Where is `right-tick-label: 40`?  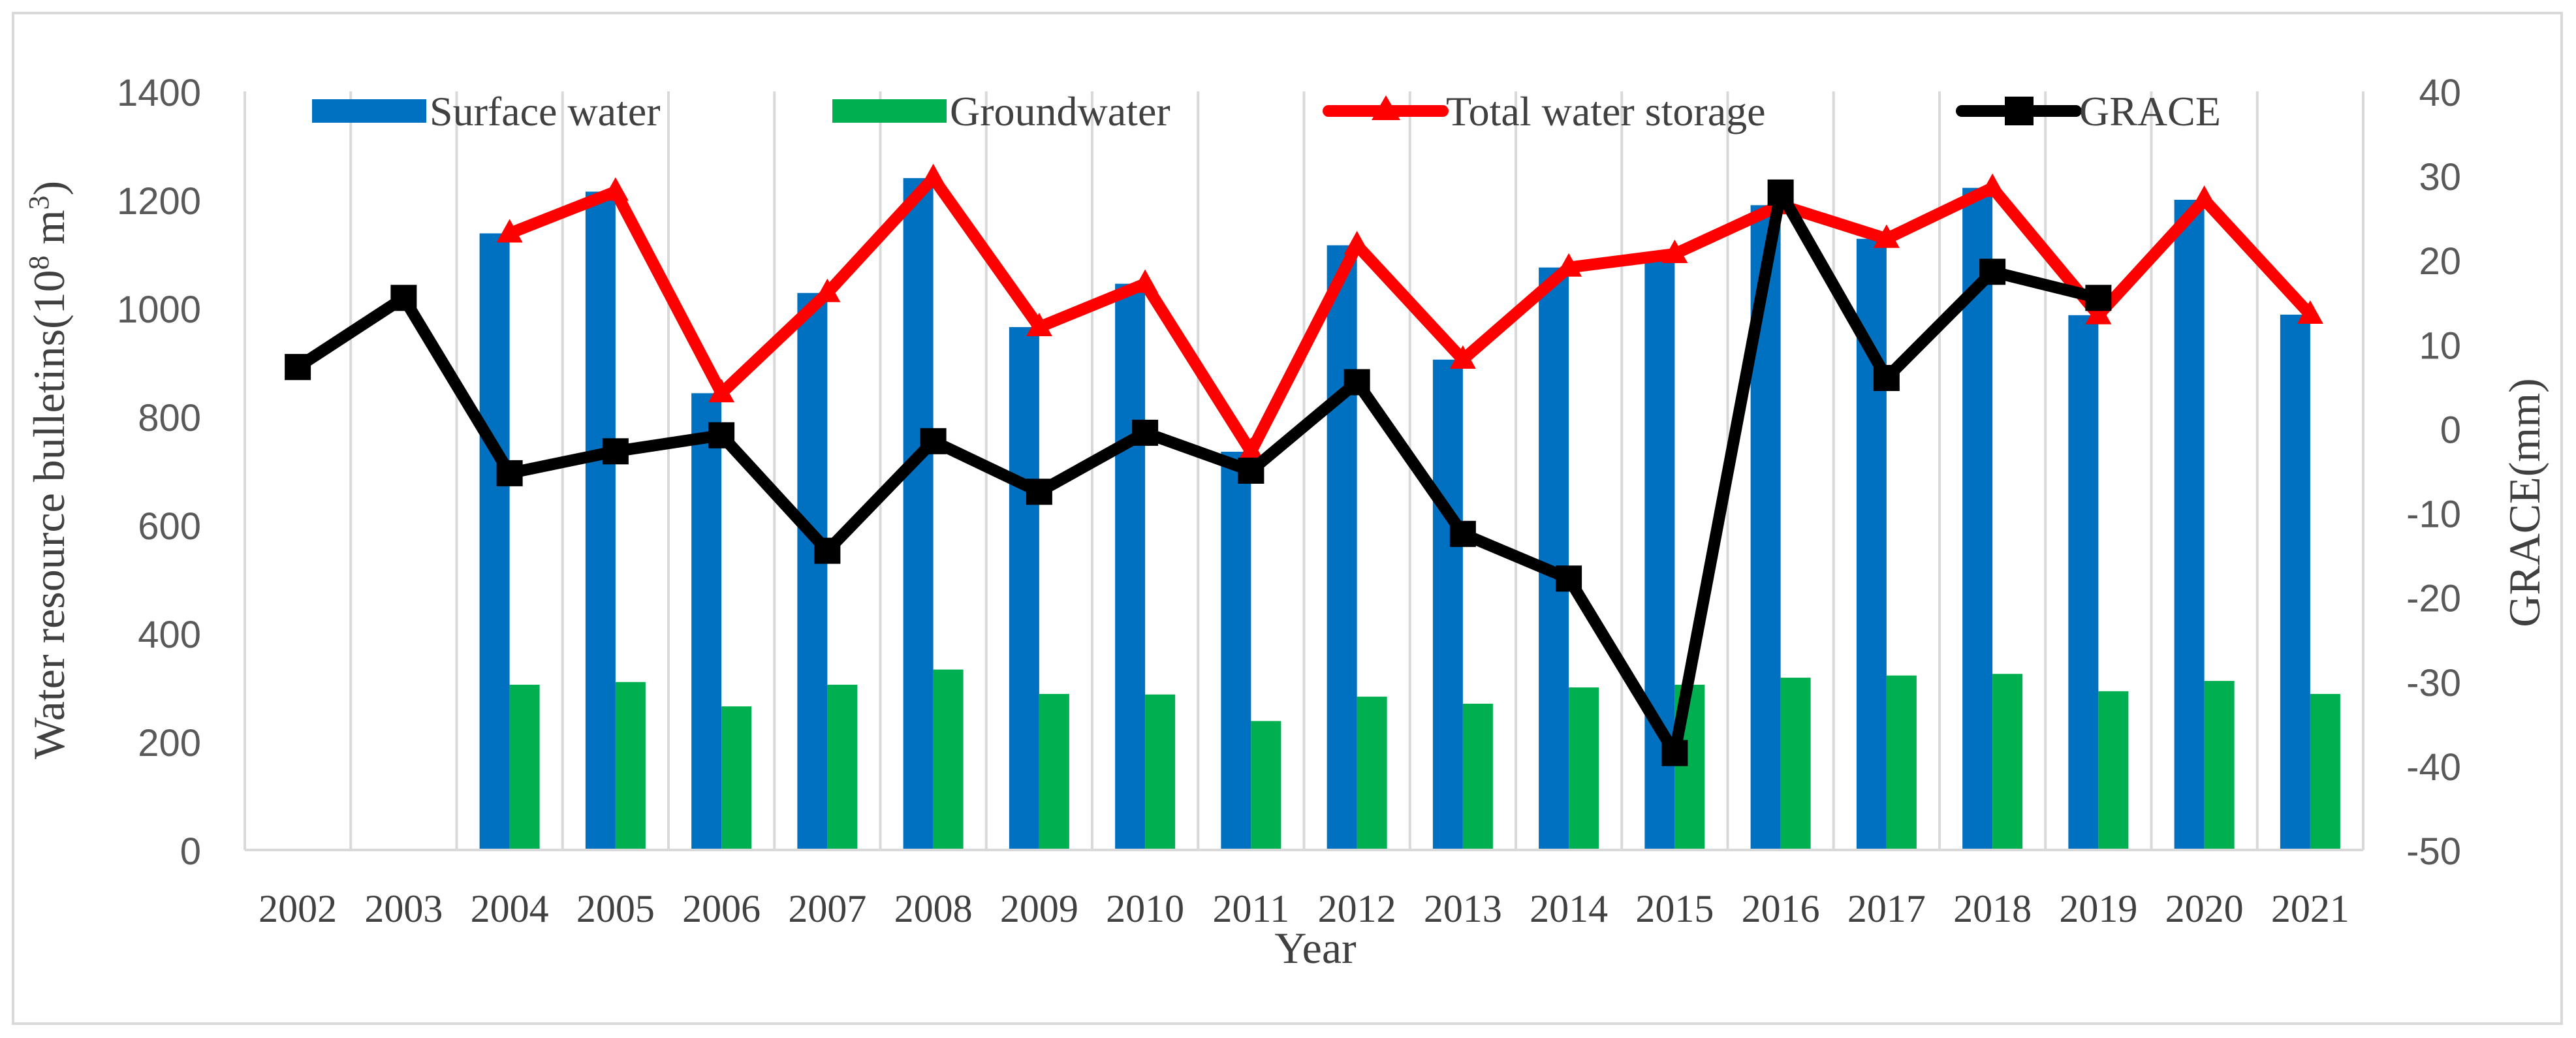
right-tick-label: 40 is located at coordinates (2440, 93).